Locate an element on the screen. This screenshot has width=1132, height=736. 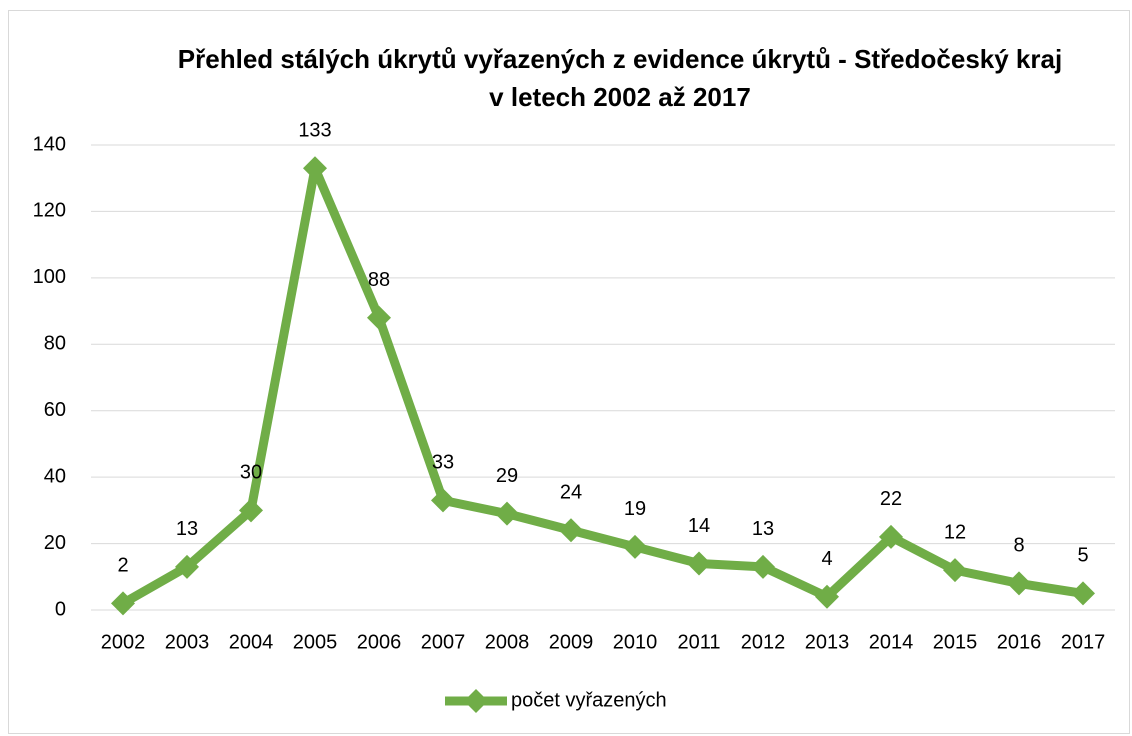
x-tick-label: 2002 is located at coordinates (123, 642).